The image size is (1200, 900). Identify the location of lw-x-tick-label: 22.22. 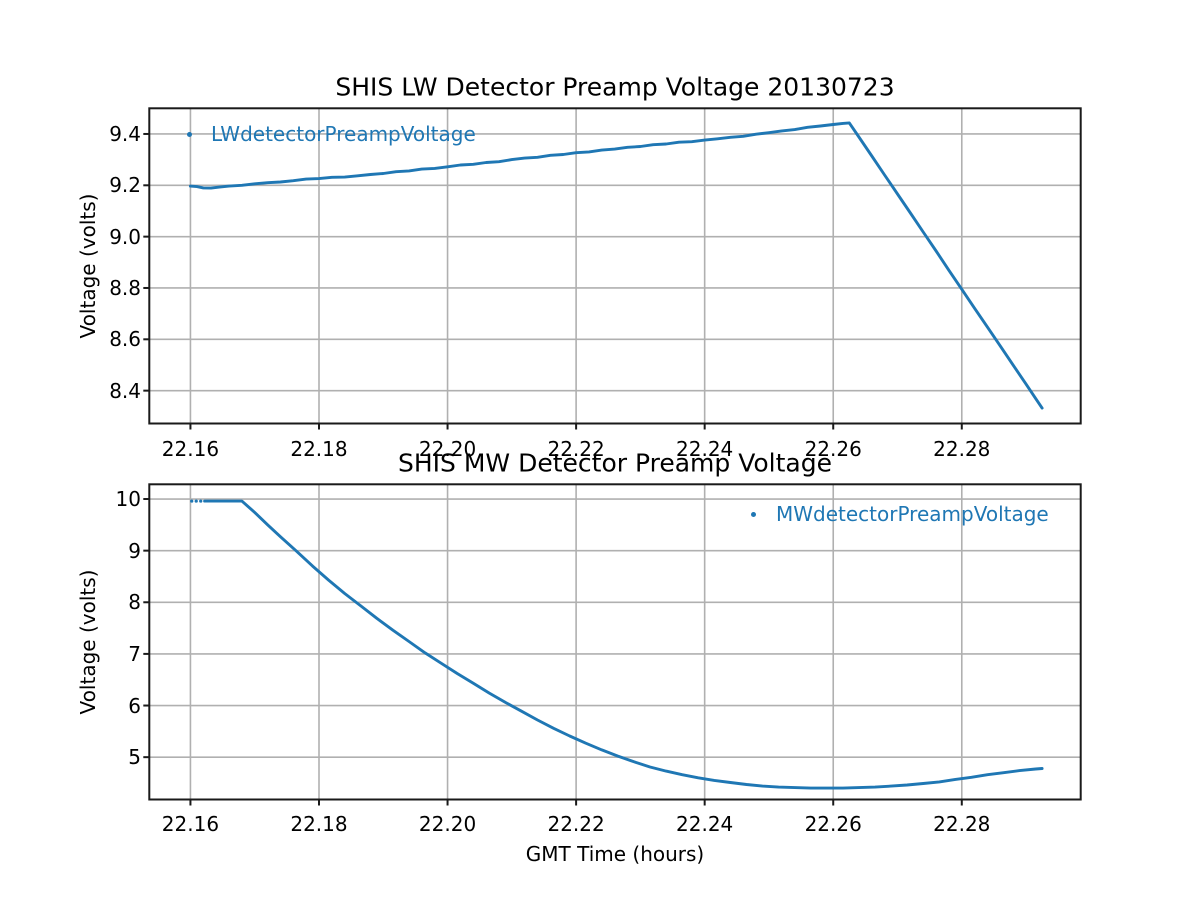
(576, 449).